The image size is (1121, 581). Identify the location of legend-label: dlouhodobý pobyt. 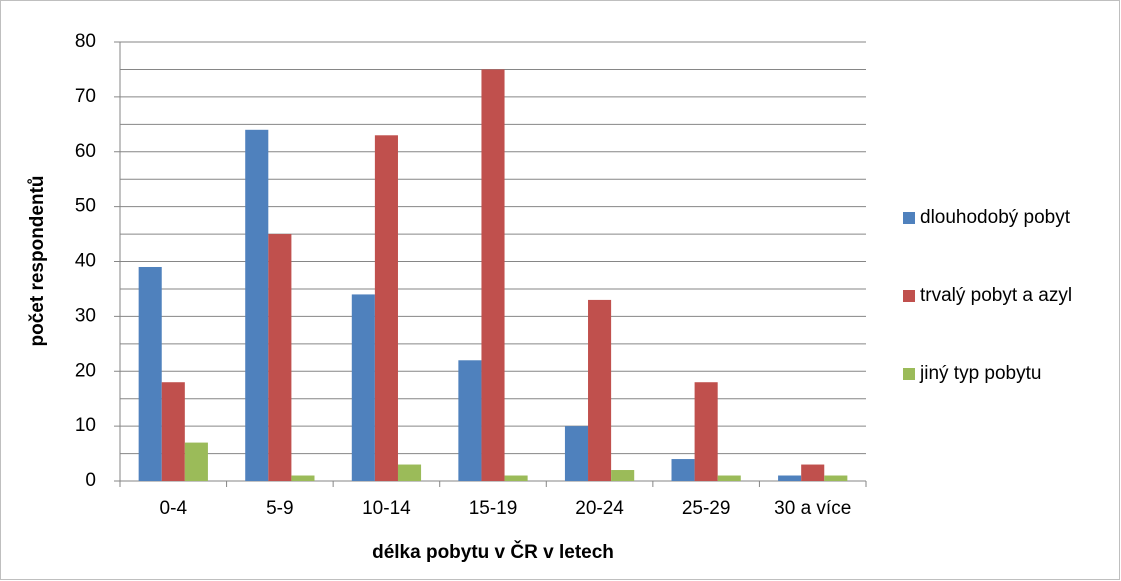
(995, 217).